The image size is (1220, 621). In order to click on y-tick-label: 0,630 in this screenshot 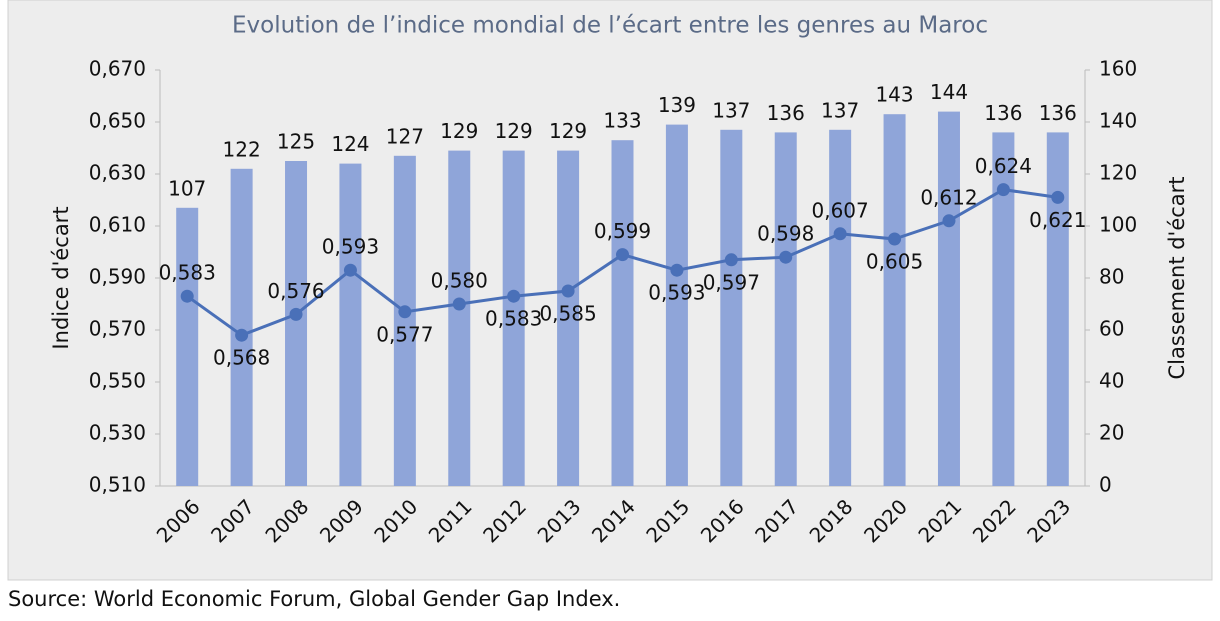, I will do `click(117, 173)`.